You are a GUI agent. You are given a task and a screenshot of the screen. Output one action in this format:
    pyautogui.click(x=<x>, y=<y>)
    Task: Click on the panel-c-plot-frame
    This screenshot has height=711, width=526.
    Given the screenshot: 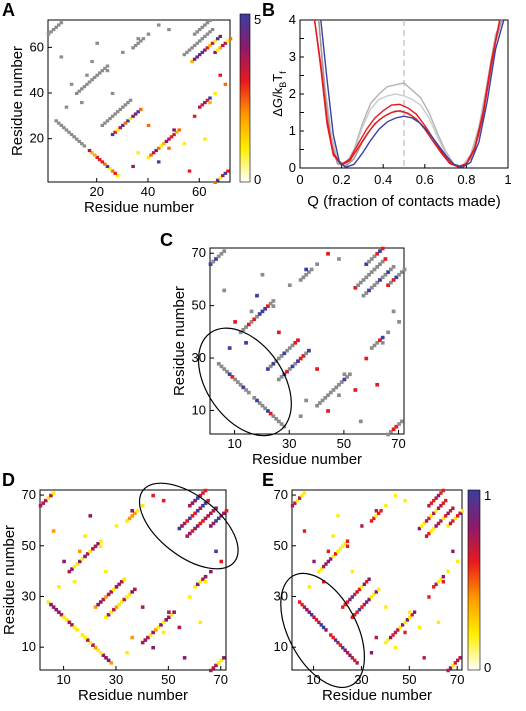 What is the action you would take?
    pyautogui.click(x=307, y=341)
    